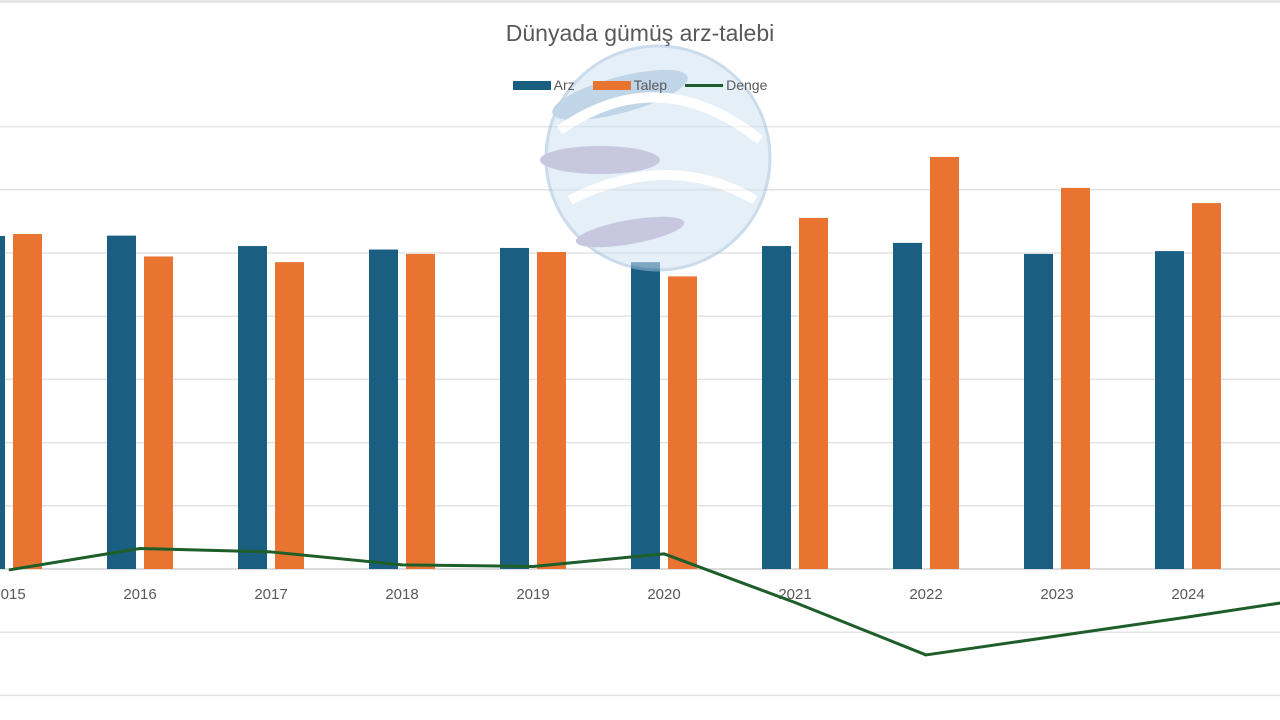  What do you see at coordinates (121, 402) in the screenshot?
I see `bar-arz-2016` at bounding box center [121, 402].